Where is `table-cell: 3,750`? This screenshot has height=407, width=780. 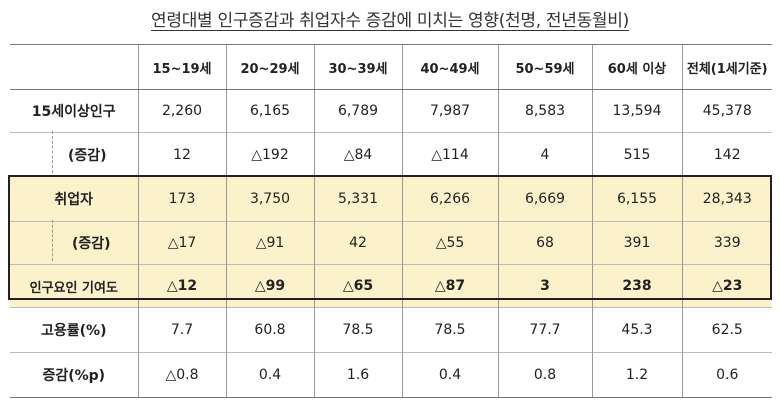 table-cell: 3,750 is located at coordinates (269, 199).